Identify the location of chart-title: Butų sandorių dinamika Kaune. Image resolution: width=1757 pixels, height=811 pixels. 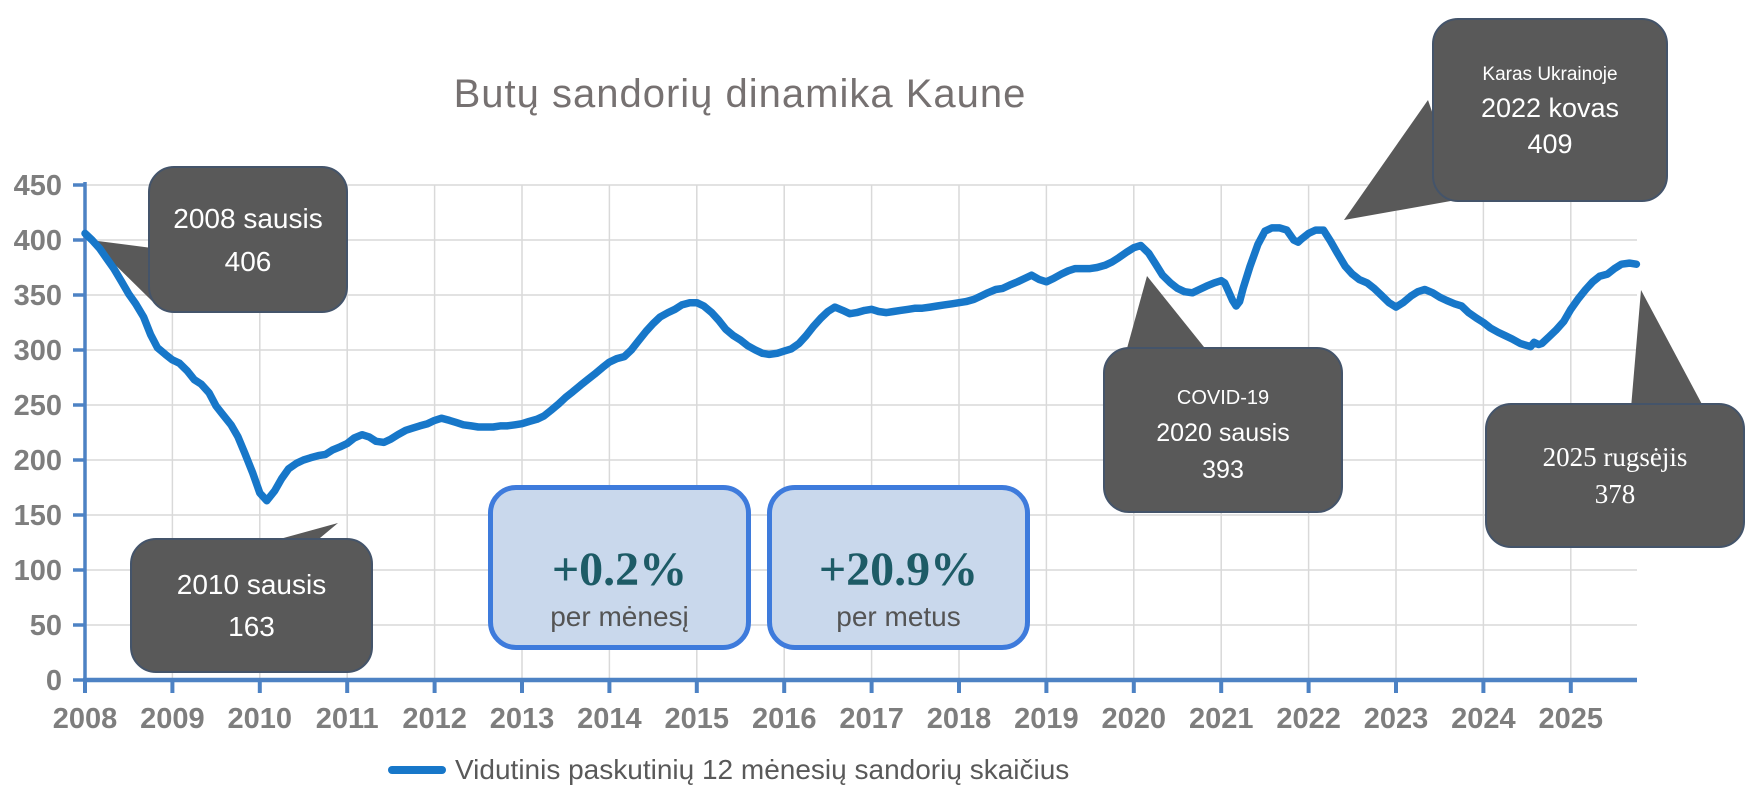
(740, 94).